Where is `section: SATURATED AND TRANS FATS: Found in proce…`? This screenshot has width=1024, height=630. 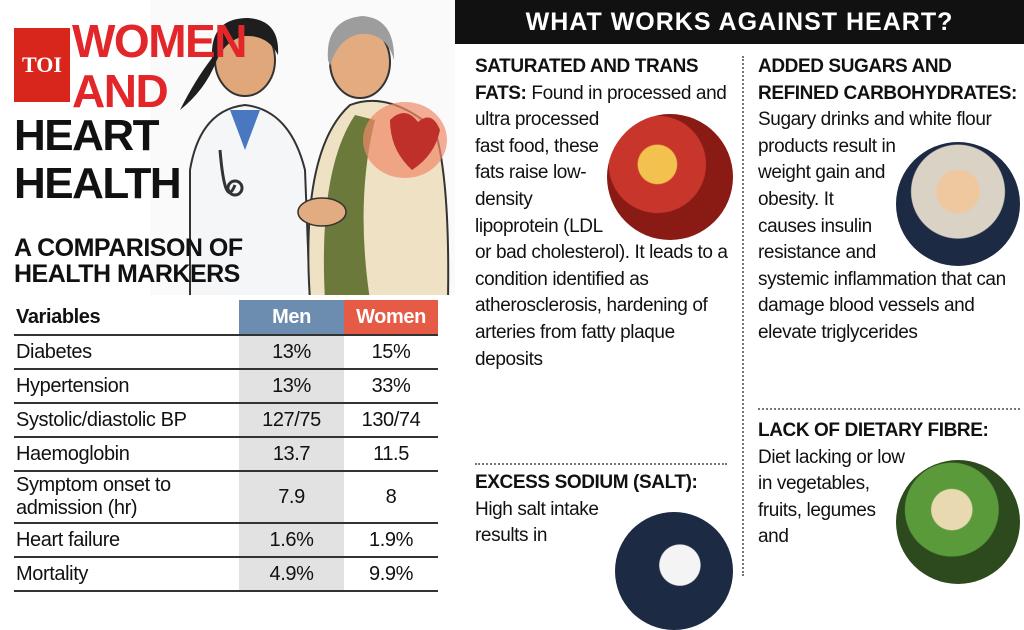 section: SATURATED AND TRANS FATS: Found in proce… is located at coordinates (604, 213).